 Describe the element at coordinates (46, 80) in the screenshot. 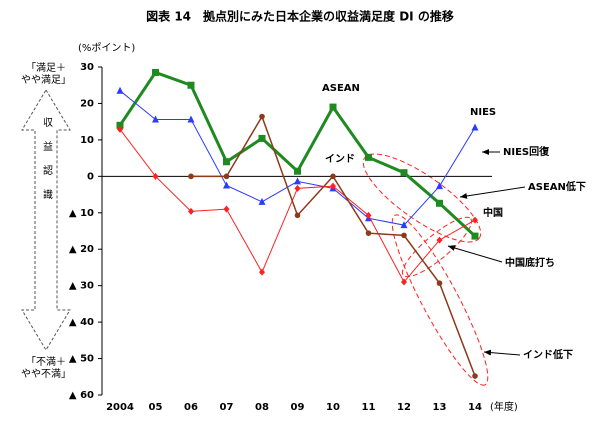

I see `side-label: やや満足」` at that location.